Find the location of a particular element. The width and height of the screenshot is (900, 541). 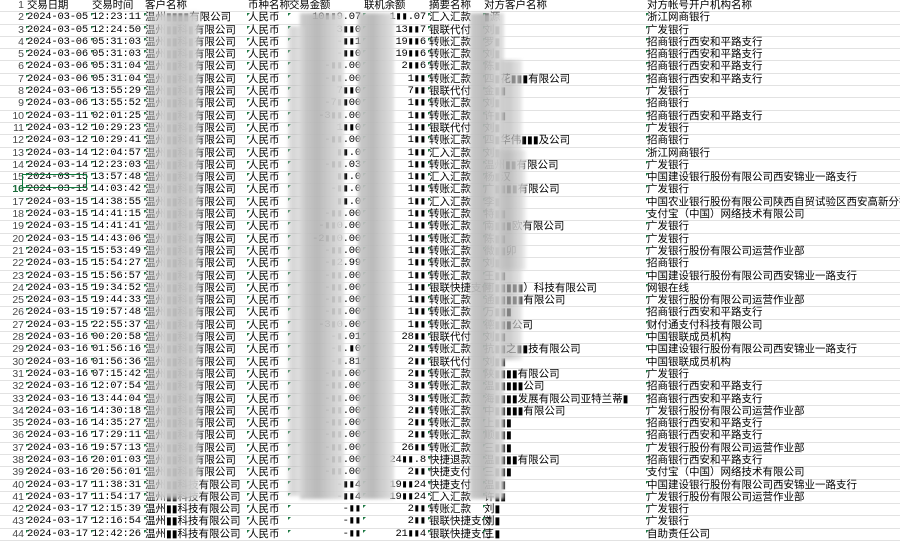

cell-time: 14:30:18 is located at coordinates (116, 412).